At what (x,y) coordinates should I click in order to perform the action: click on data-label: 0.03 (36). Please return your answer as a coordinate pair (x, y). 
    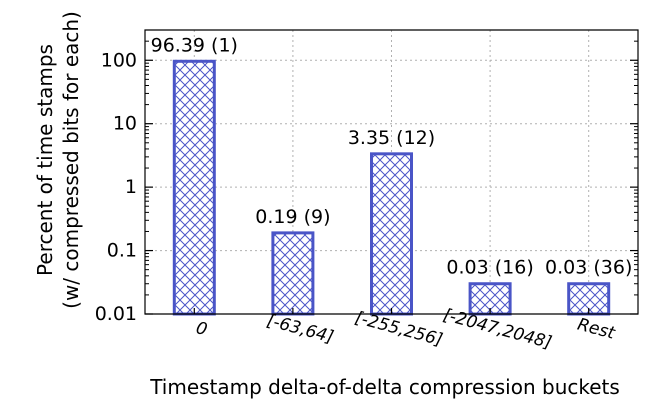
    Looking at the image, I should click on (588, 268).